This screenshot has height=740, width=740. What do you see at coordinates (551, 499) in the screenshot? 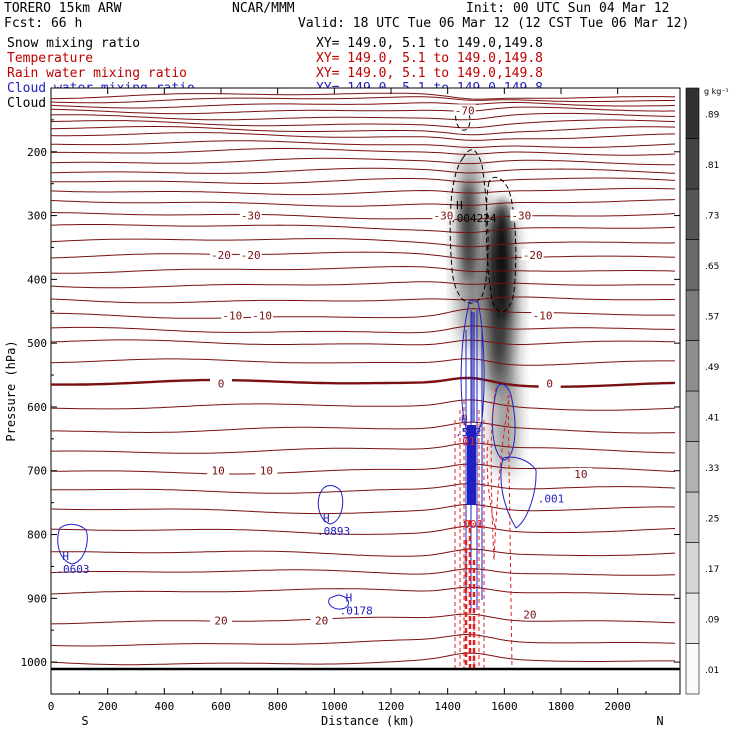
I see `contour-value-label: .001` at bounding box center [551, 499].